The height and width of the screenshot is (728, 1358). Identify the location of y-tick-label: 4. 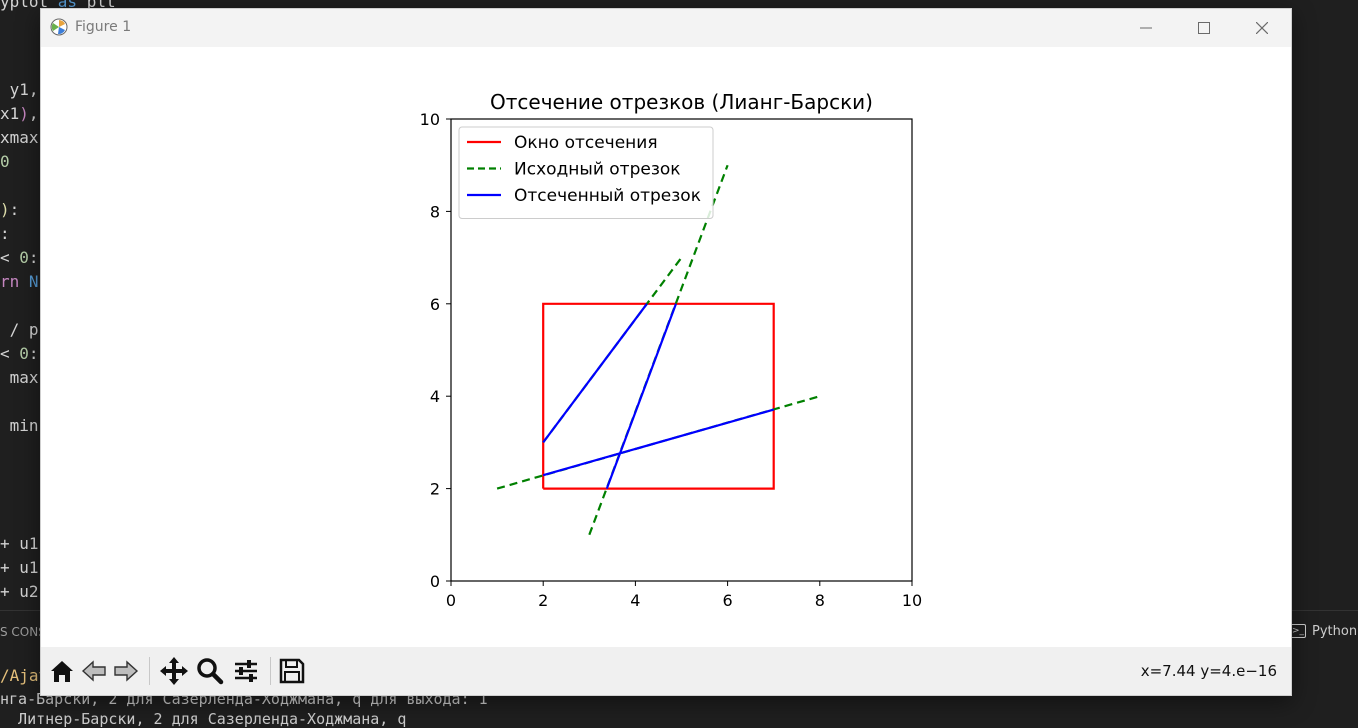
(435, 396).